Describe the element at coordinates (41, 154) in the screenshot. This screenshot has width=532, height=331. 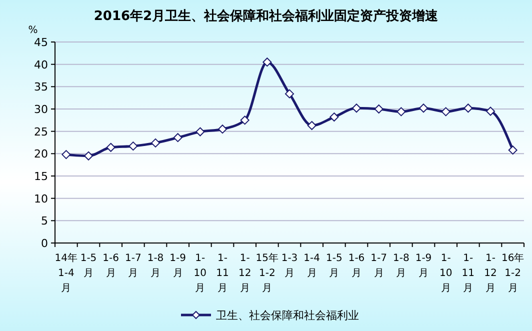
I see `y-tick-label: 20` at that location.